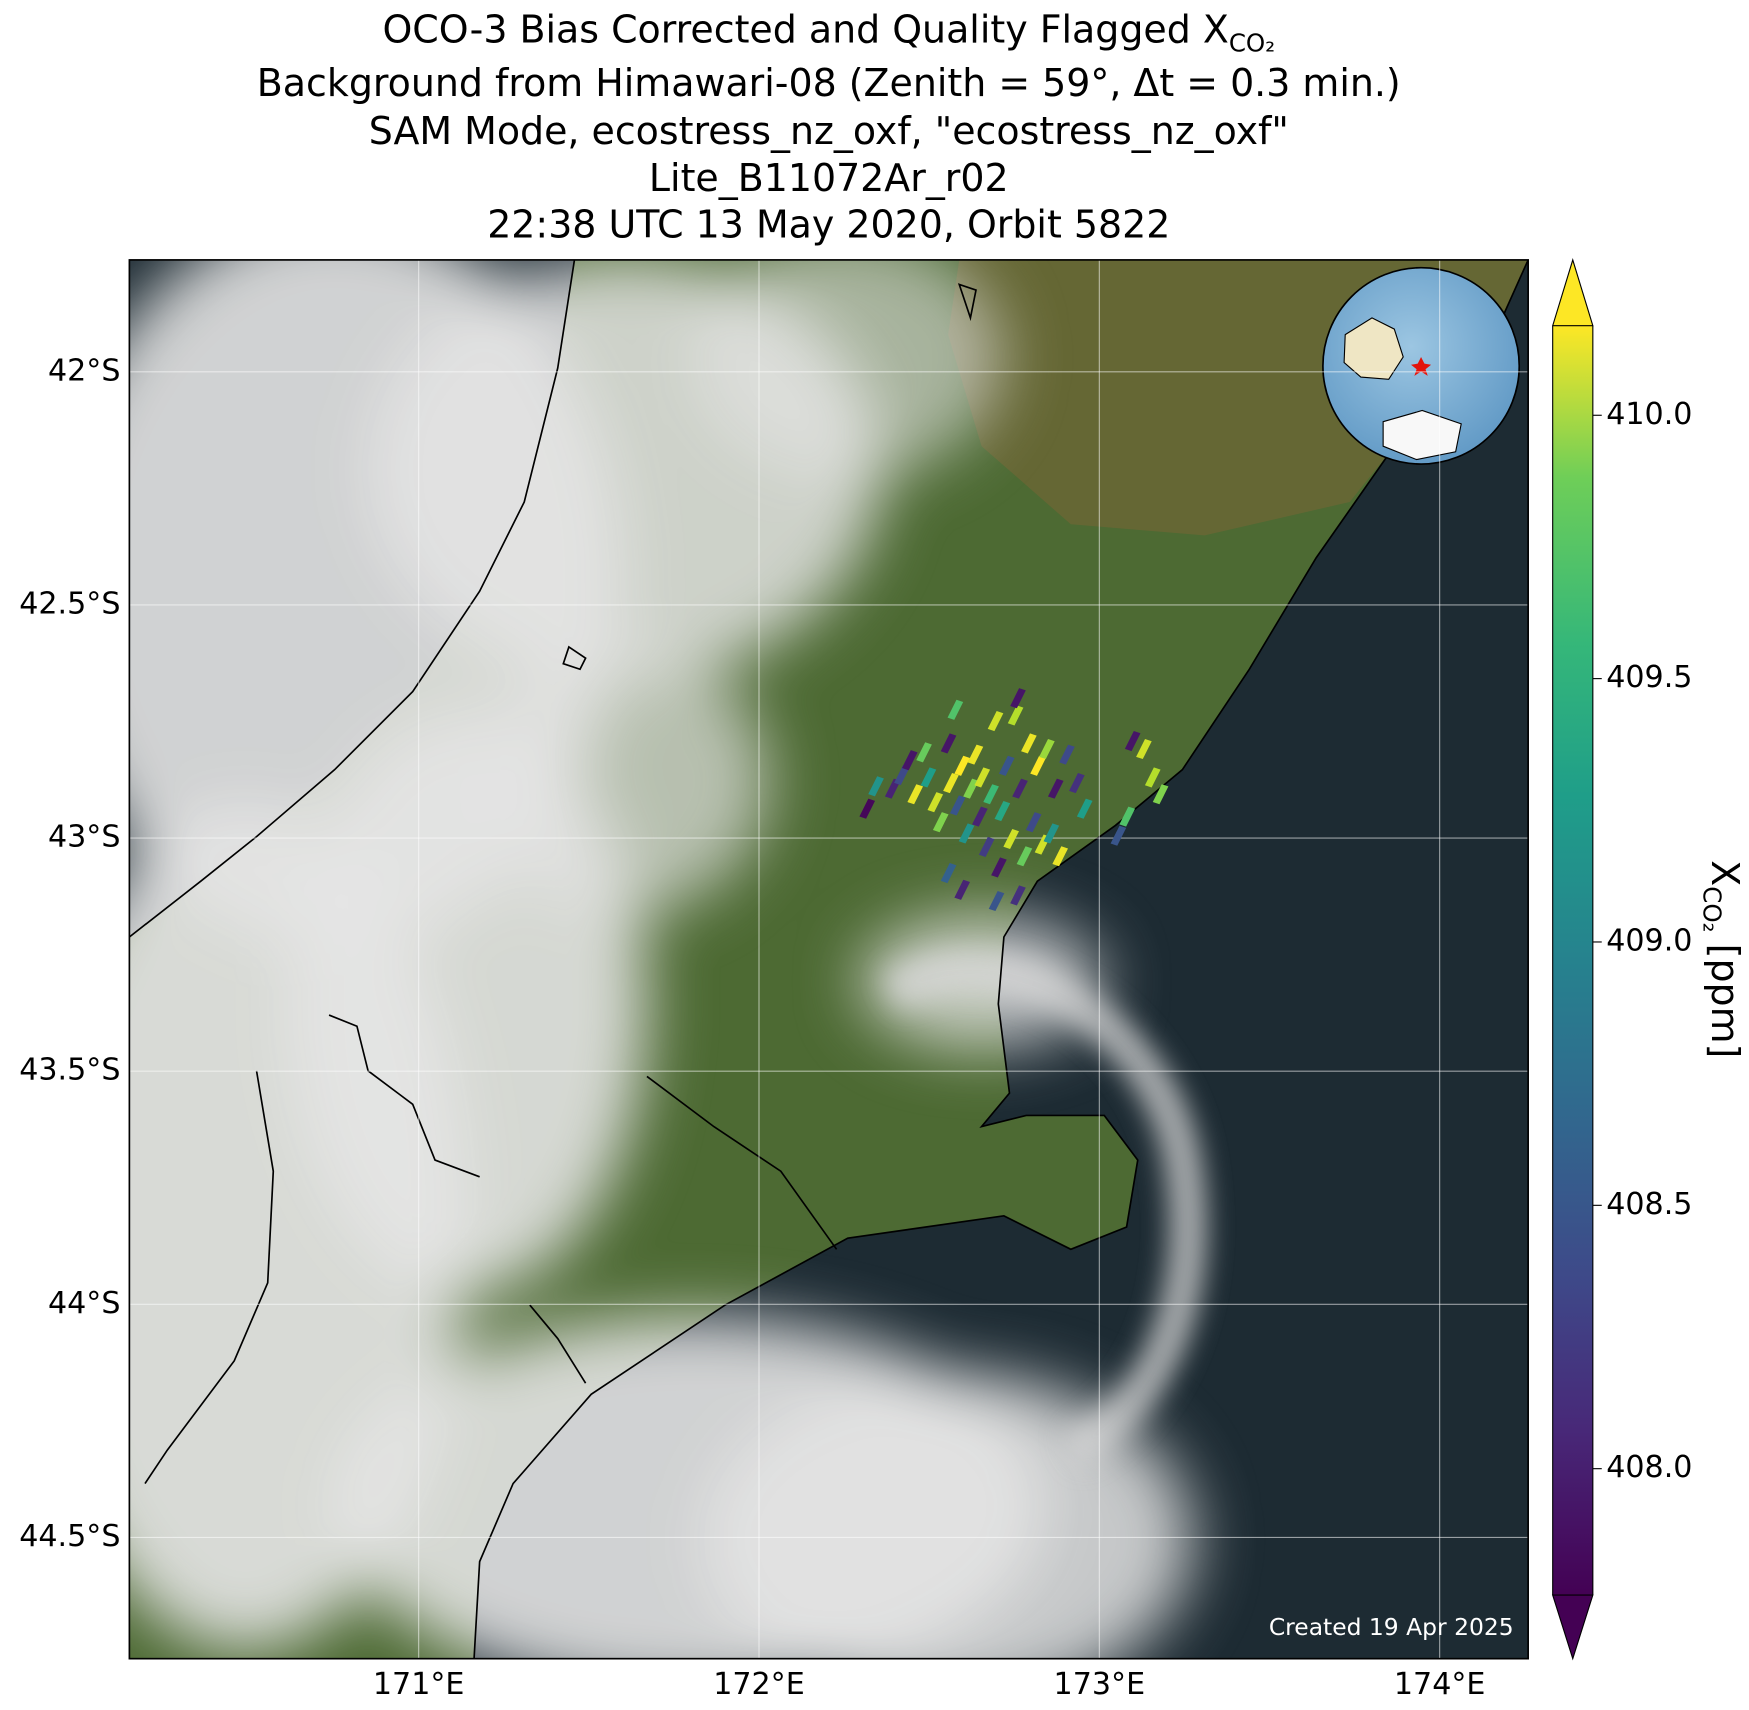 The image size is (1749, 1710). What do you see at coordinates (1649, 959) in the screenshot?
I see `colorbar: XCO₂ [ppm]` at bounding box center [1649, 959].